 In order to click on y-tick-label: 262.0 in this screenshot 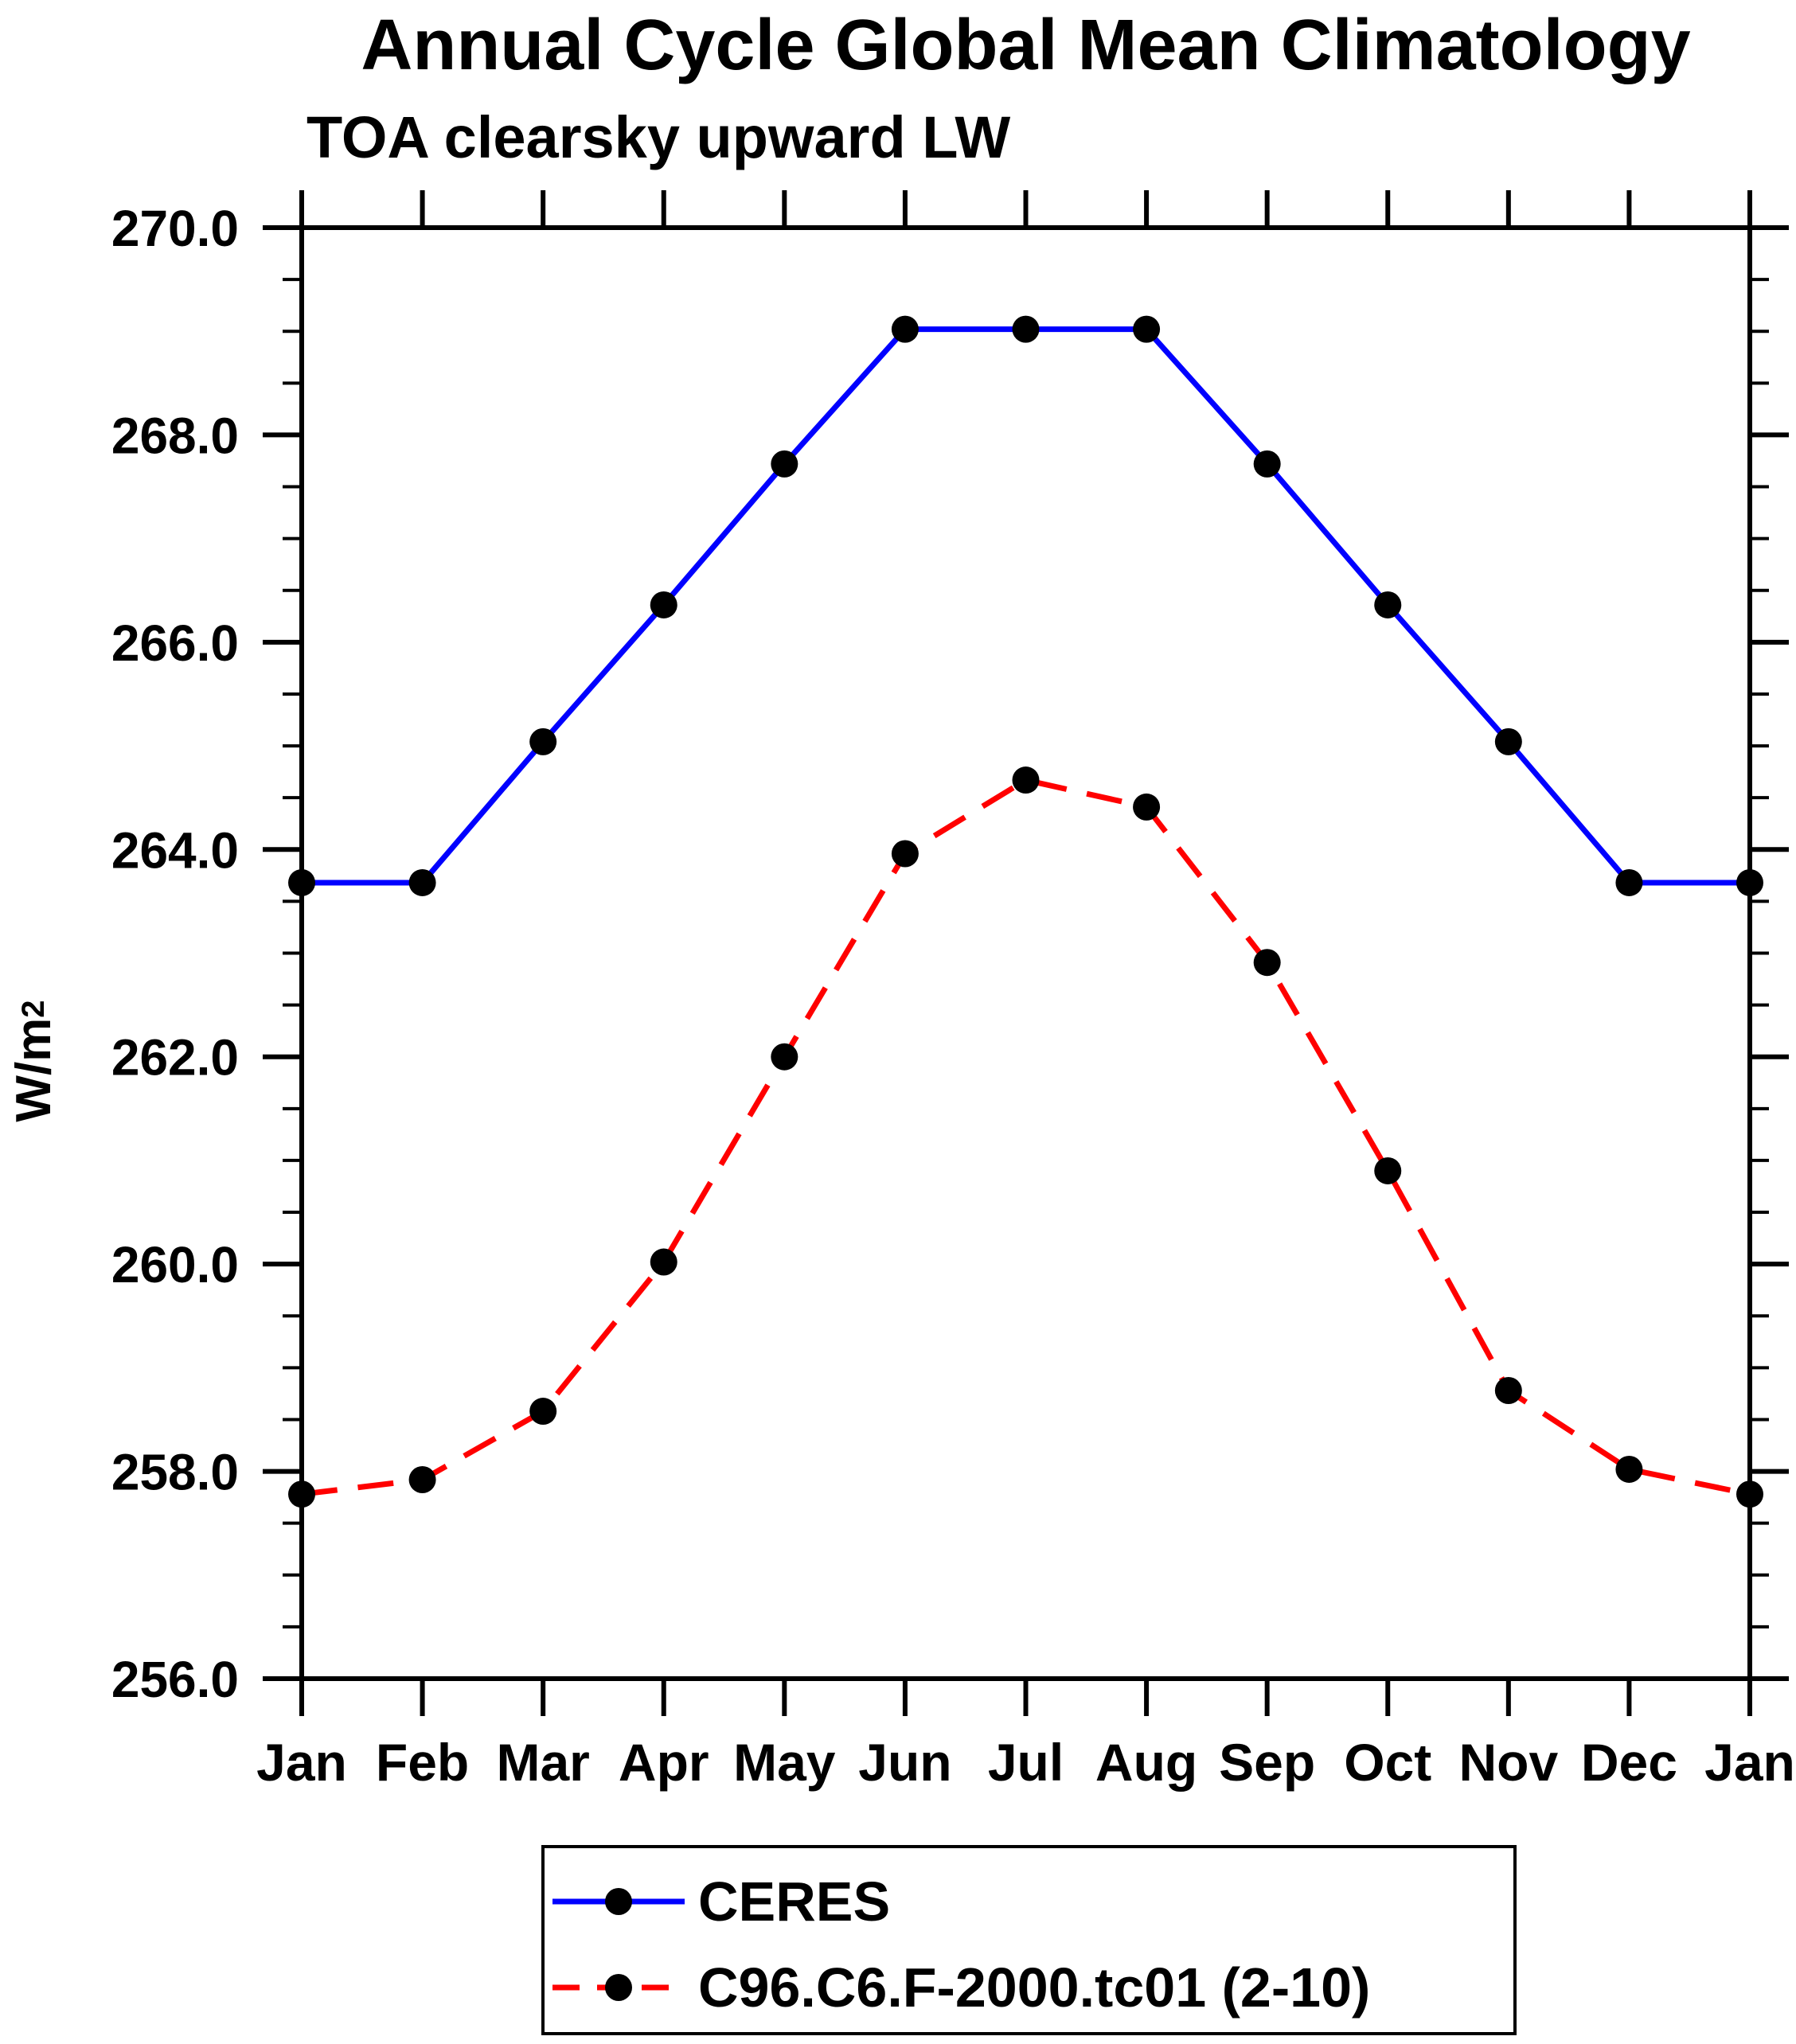, I will do `click(175, 1058)`.